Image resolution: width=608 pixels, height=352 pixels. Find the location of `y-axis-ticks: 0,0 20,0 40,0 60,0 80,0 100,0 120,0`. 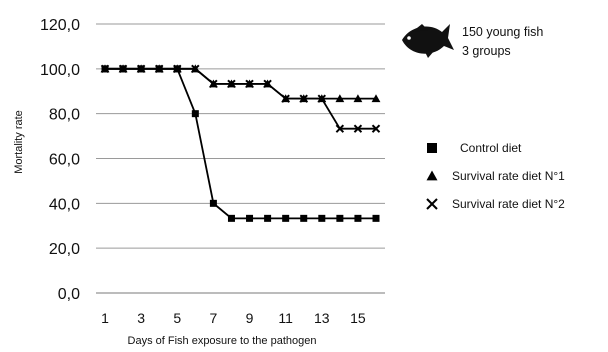

y-axis-ticks: 0,0 20,0 40,0 60,0 80,0 100,0 120,0 is located at coordinates (60, 160).